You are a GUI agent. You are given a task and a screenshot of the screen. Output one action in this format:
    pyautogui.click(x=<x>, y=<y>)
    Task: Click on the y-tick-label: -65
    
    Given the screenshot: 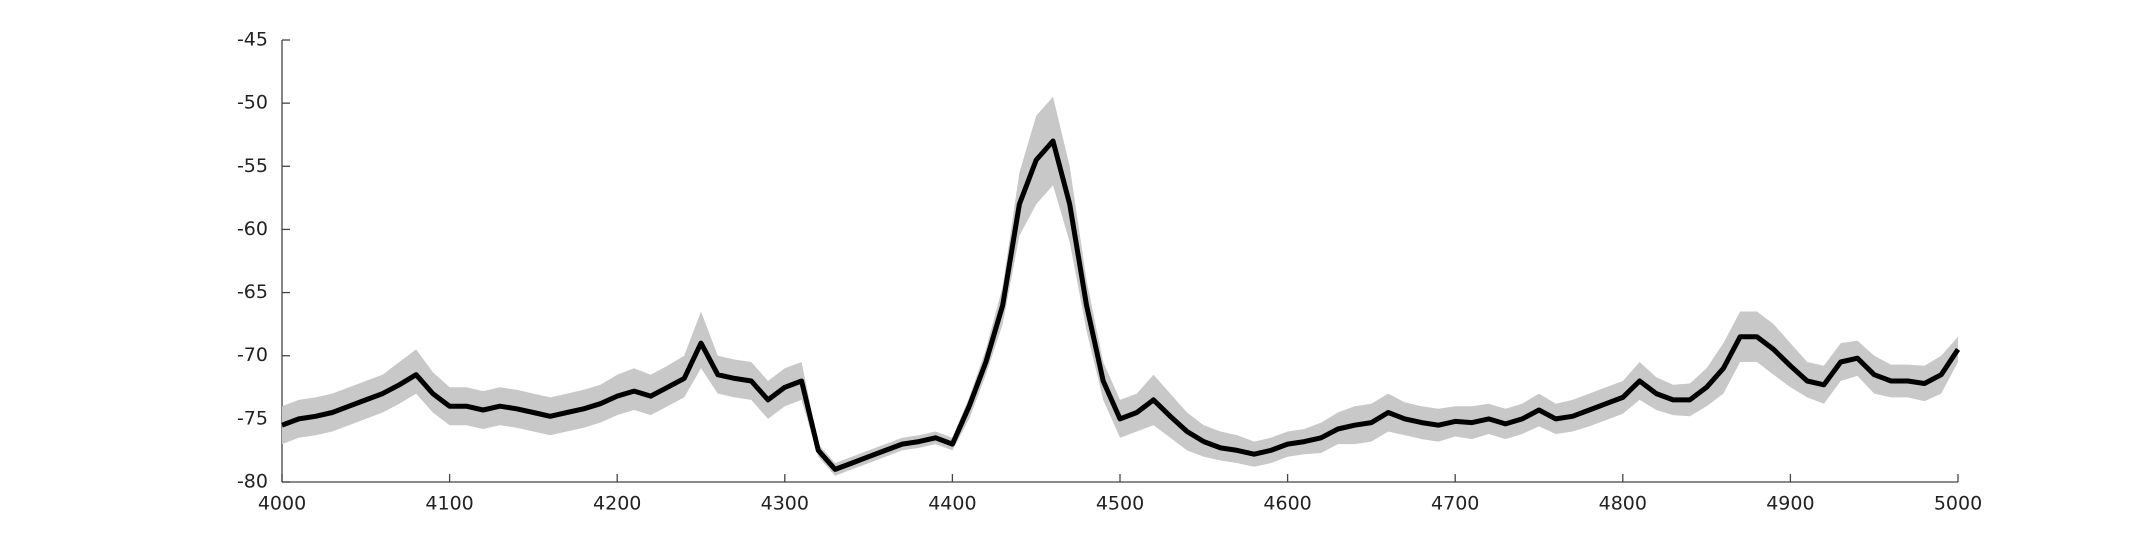 What is the action you would take?
    pyautogui.click(x=252, y=292)
    